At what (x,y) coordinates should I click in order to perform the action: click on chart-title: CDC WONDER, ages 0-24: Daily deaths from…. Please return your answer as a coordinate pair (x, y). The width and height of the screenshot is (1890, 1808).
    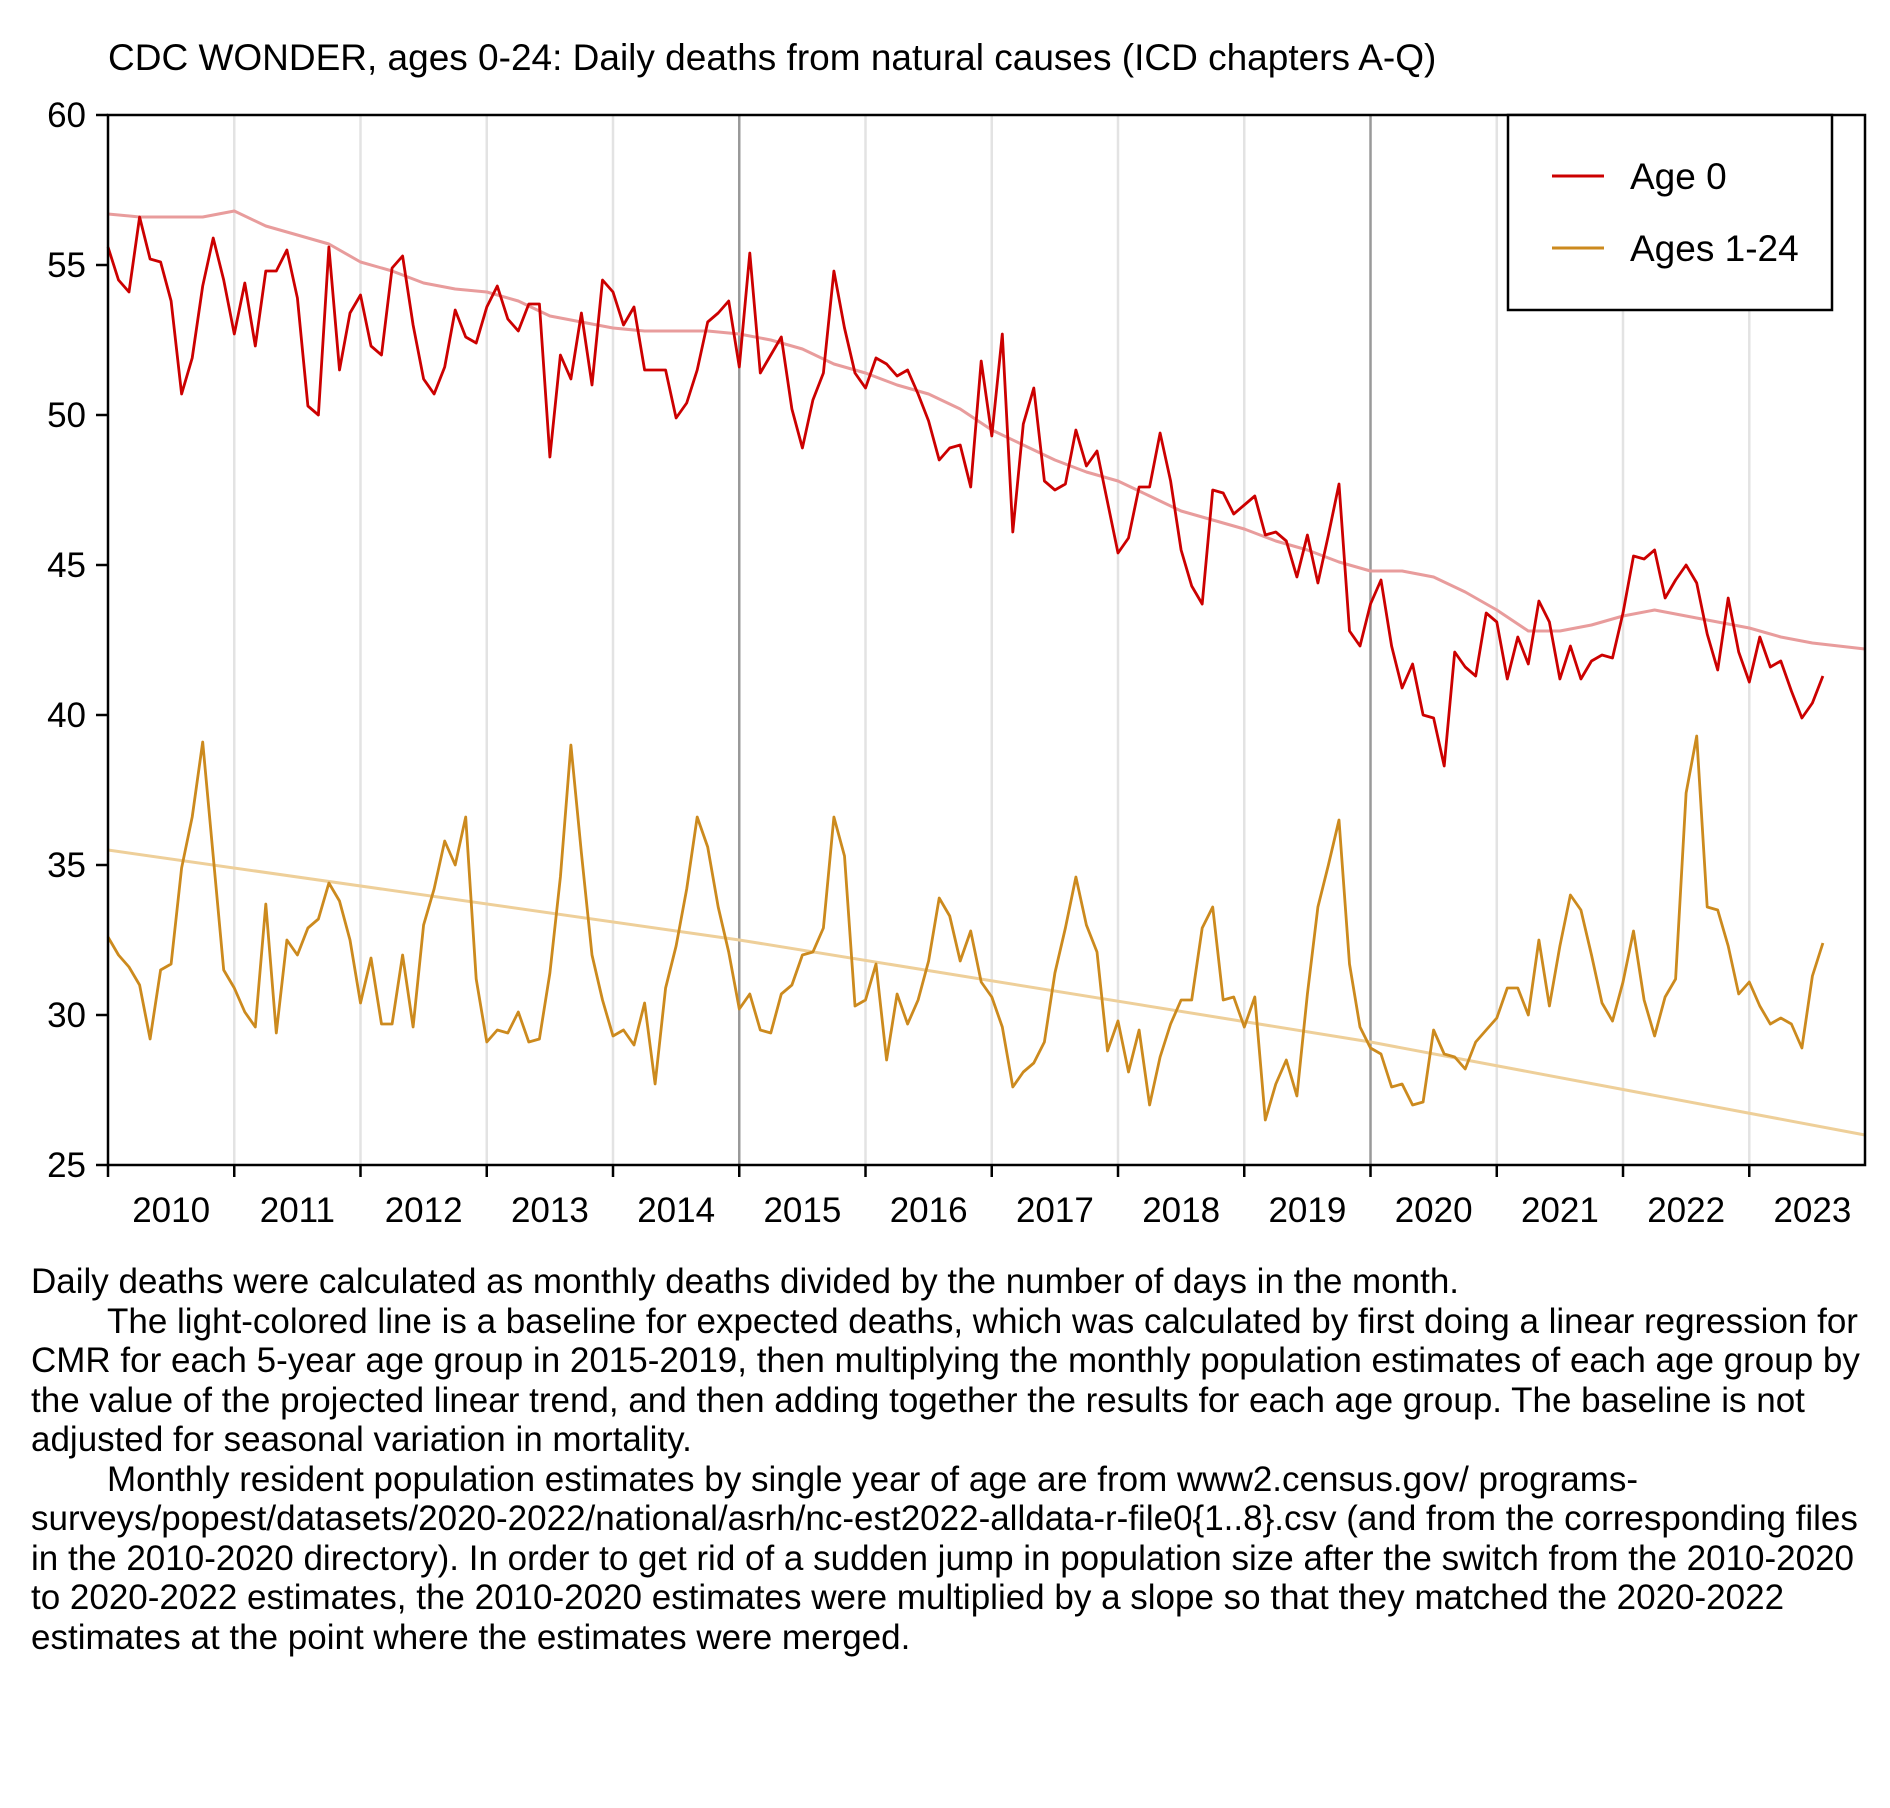
    Looking at the image, I should click on (772, 57).